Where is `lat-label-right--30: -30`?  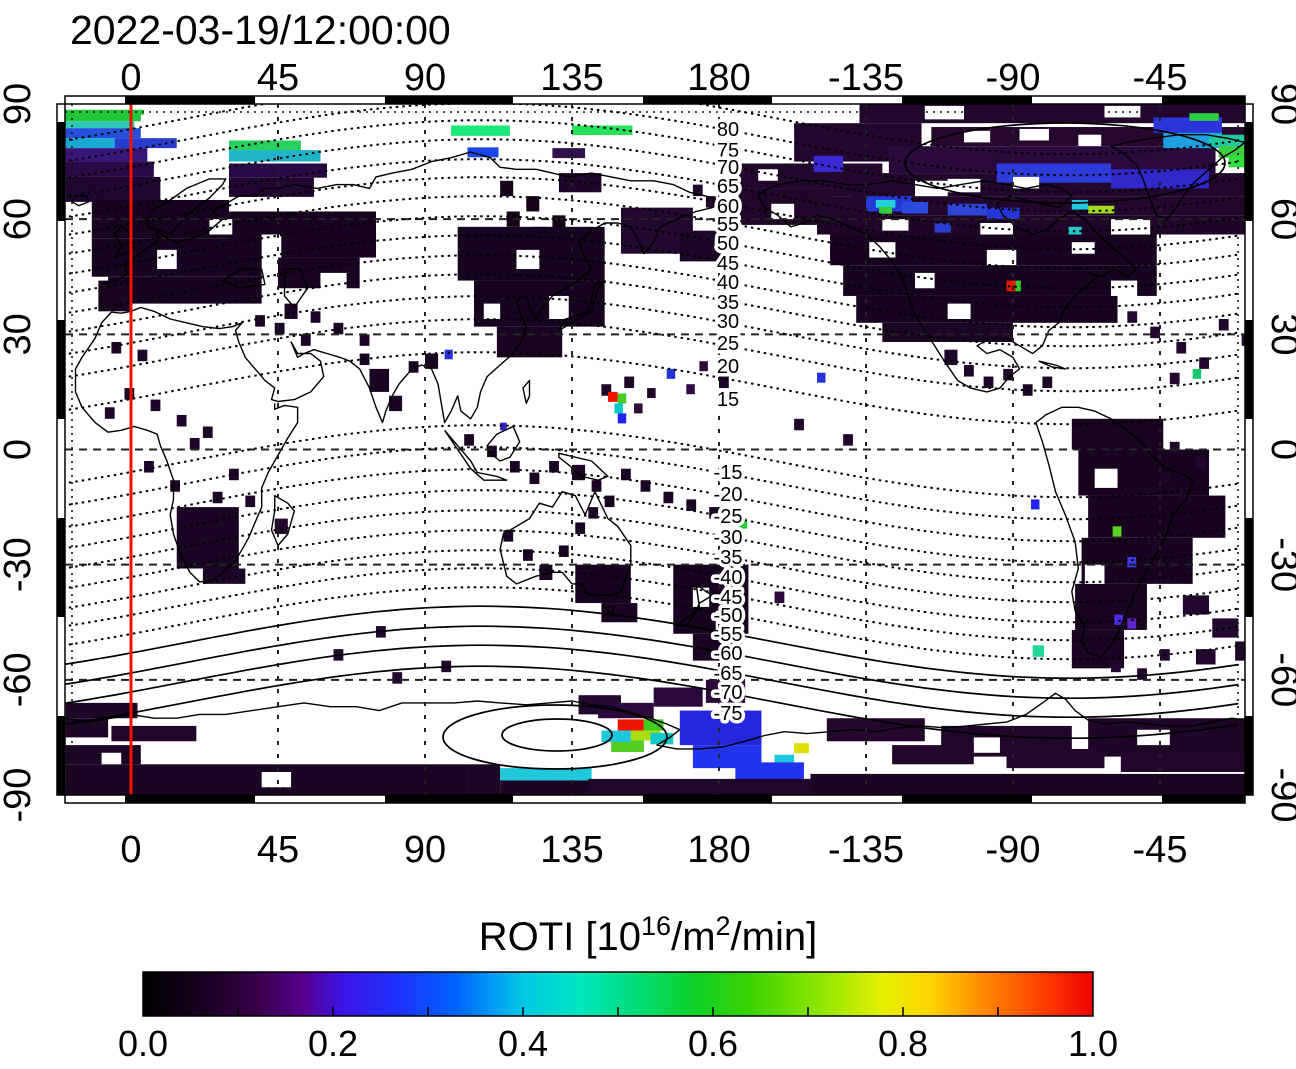
lat-label-right--30: -30 is located at coordinates (1279, 564).